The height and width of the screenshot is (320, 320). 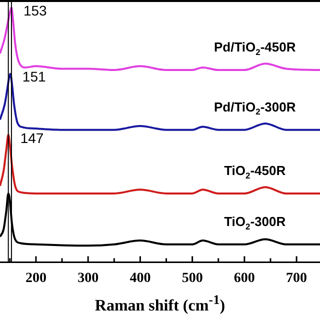 I want to click on annotation: 151, so click(x=34, y=76).